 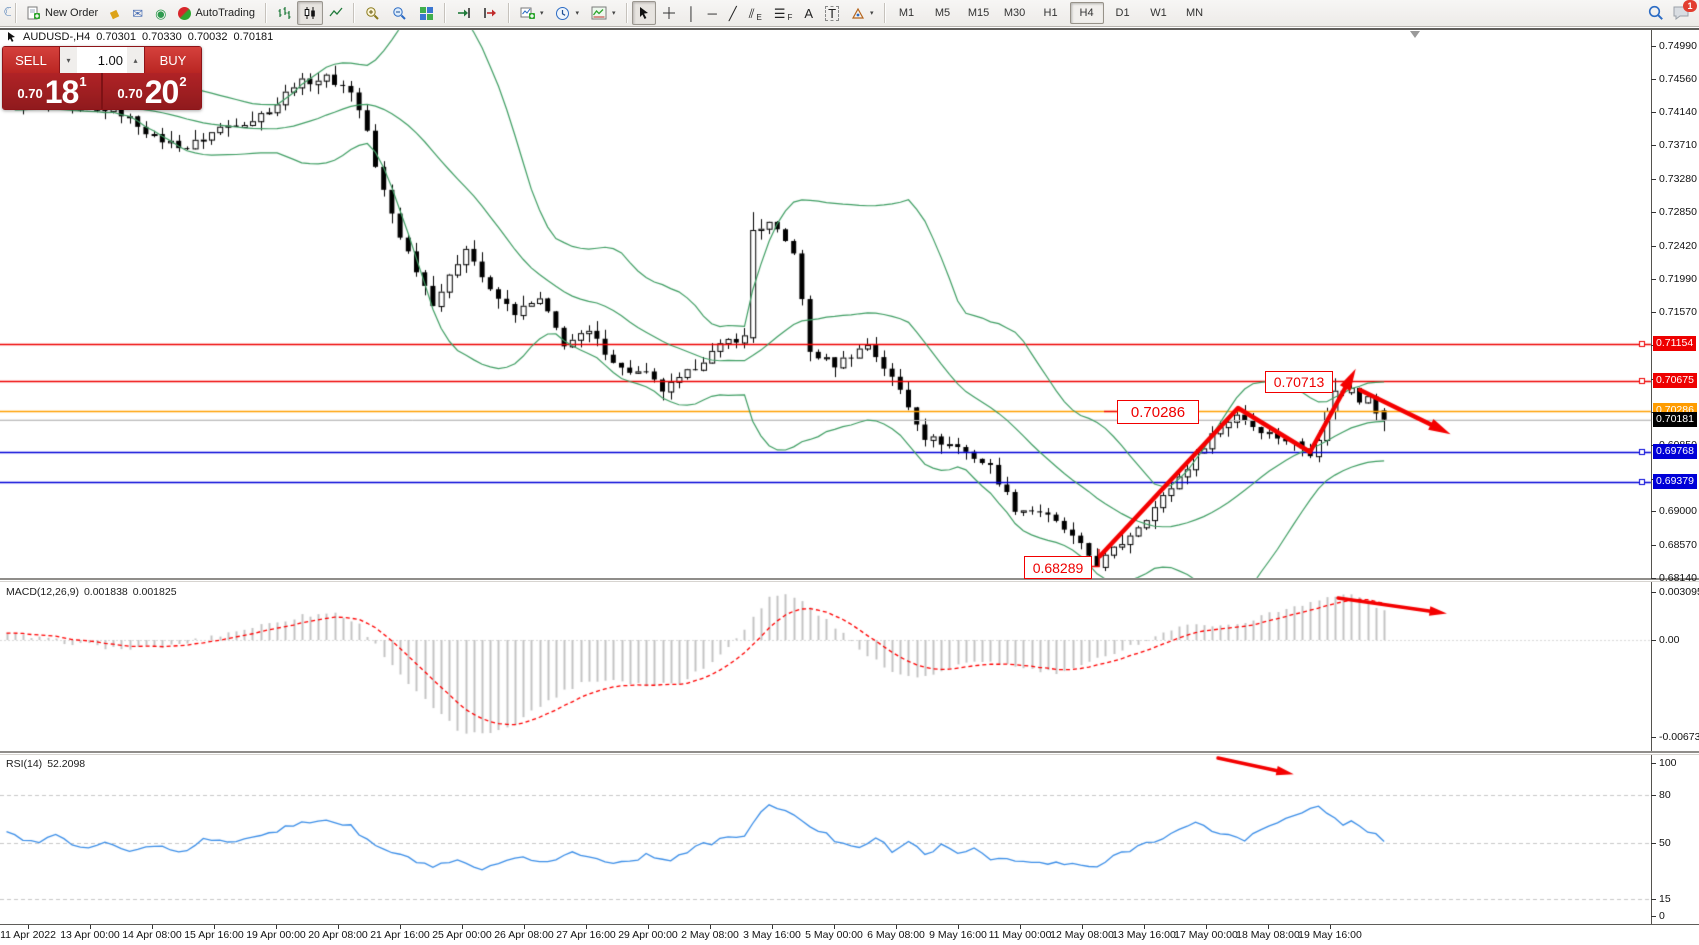 I want to click on sell-price-prefix: 0.70, so click(x=30, y=93).